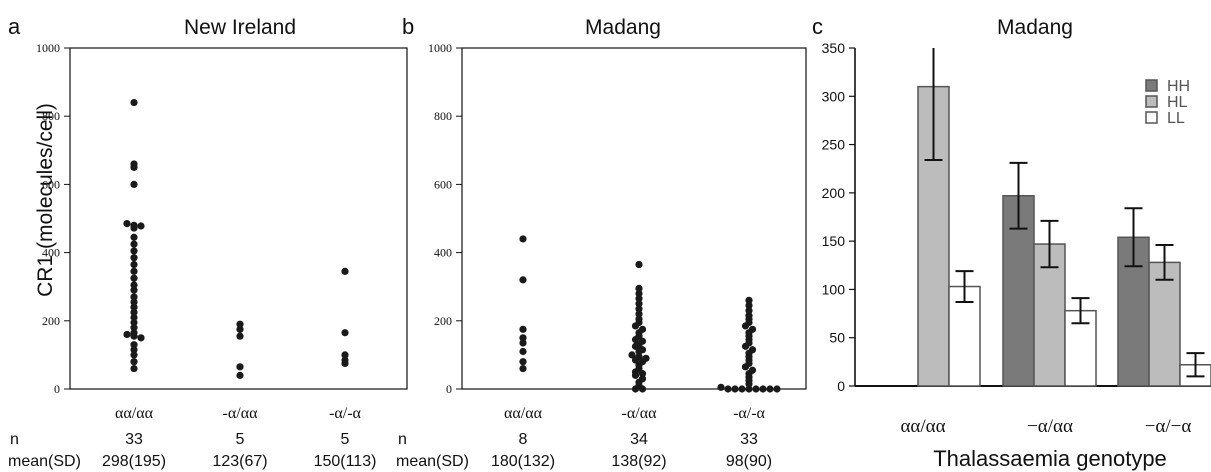 This screenshot has height=472, width=1211. I want to click on mean-sd-value: 180(132), so click(523, 461).